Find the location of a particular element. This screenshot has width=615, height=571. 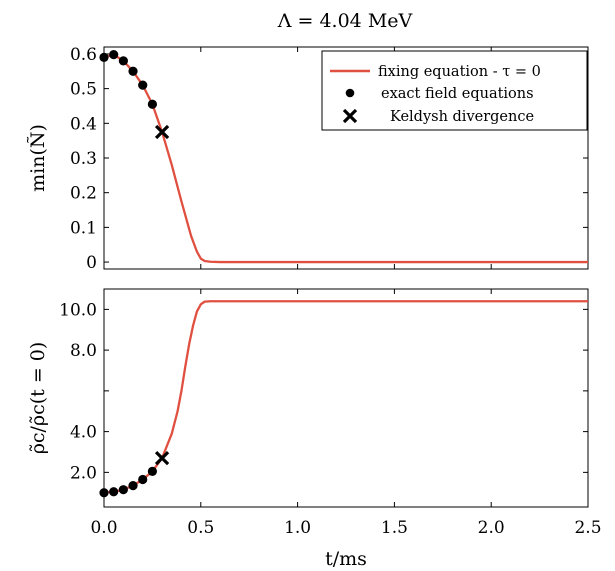

chart-title: Λ = 4.04 MeV is located at coordinates (345, 21).